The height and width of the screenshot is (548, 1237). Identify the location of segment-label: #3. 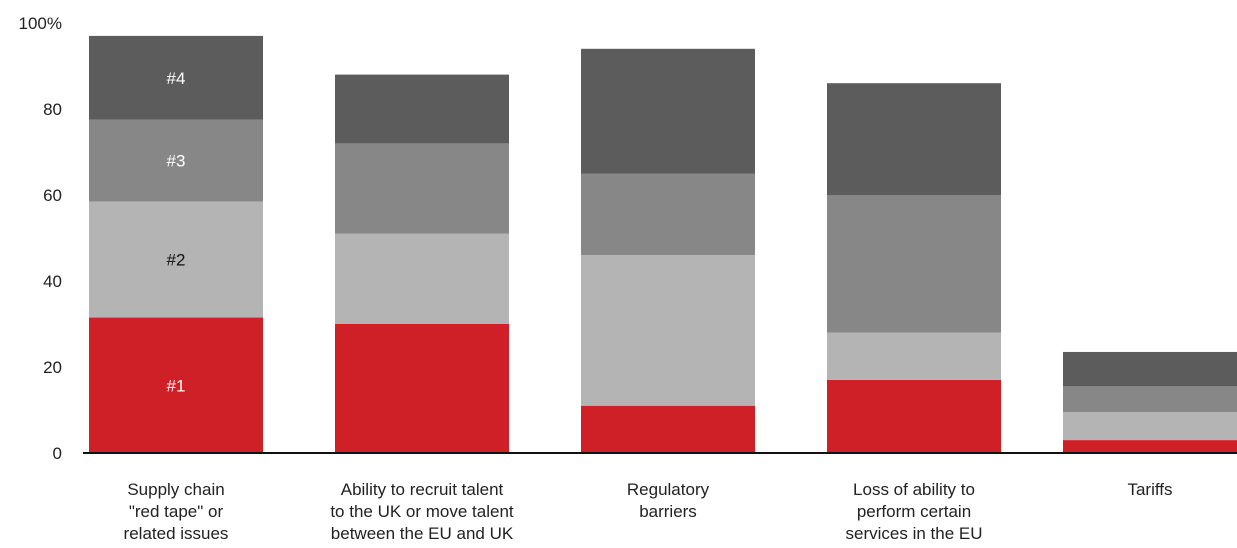
(176, 161).